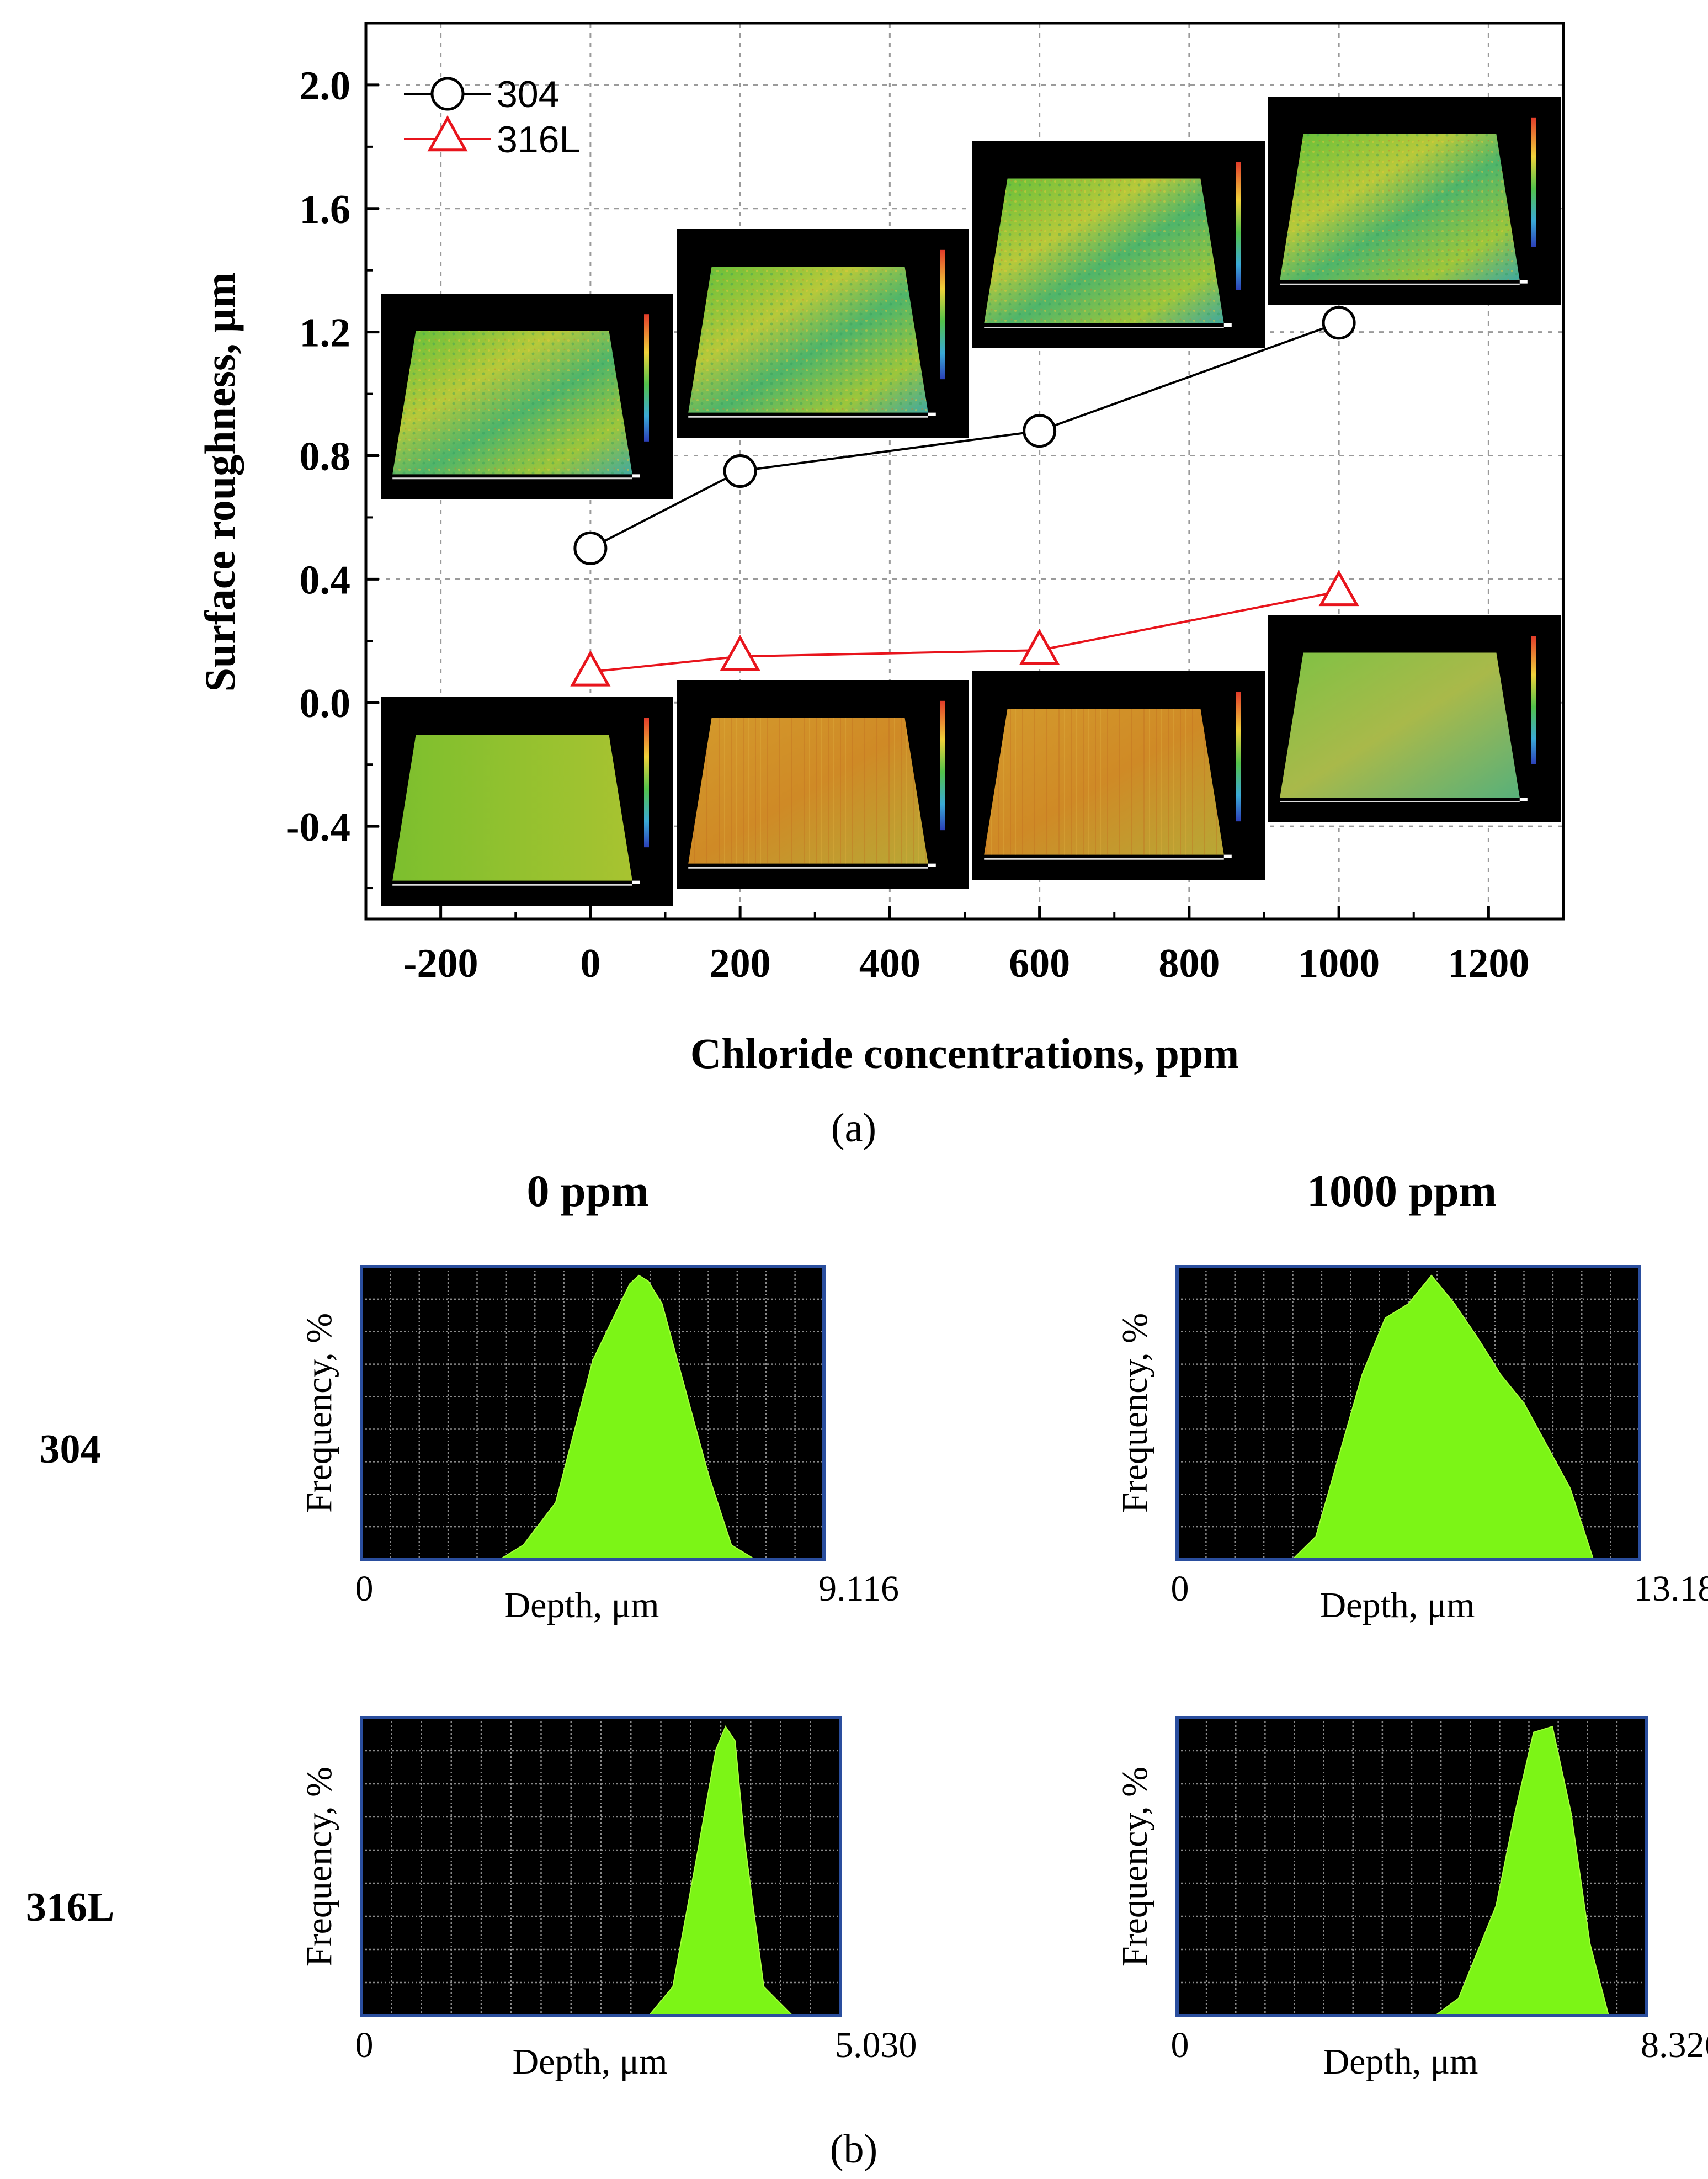 The height and width of the screenshot is (2179, 1708). I want to click on x-tick-label: 400, so click(890, 963).